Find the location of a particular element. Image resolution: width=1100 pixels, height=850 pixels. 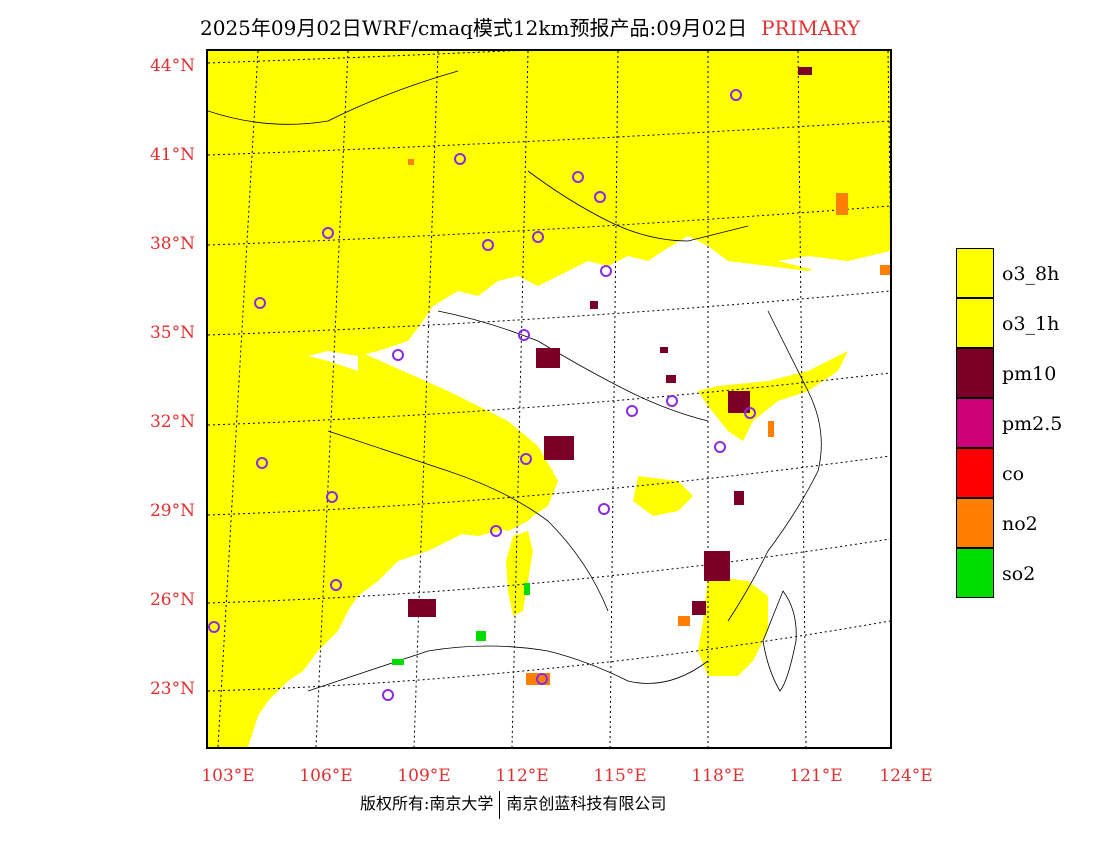

lon-label-103: 103°E is located at coordinates (228, 776).